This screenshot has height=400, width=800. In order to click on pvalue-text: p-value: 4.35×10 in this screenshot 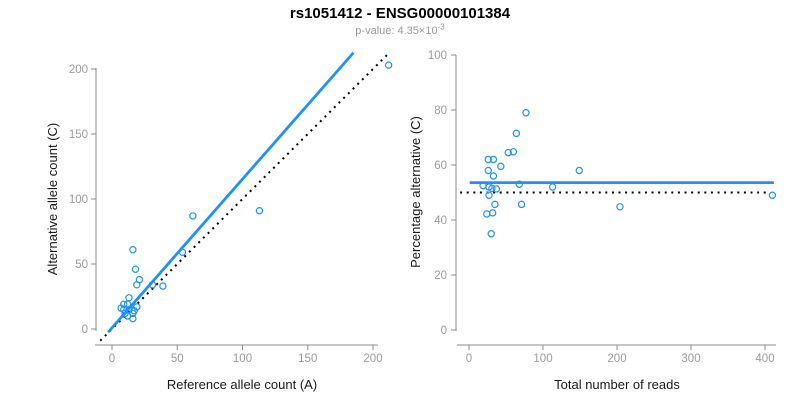, I will do `click(396, 31)`.